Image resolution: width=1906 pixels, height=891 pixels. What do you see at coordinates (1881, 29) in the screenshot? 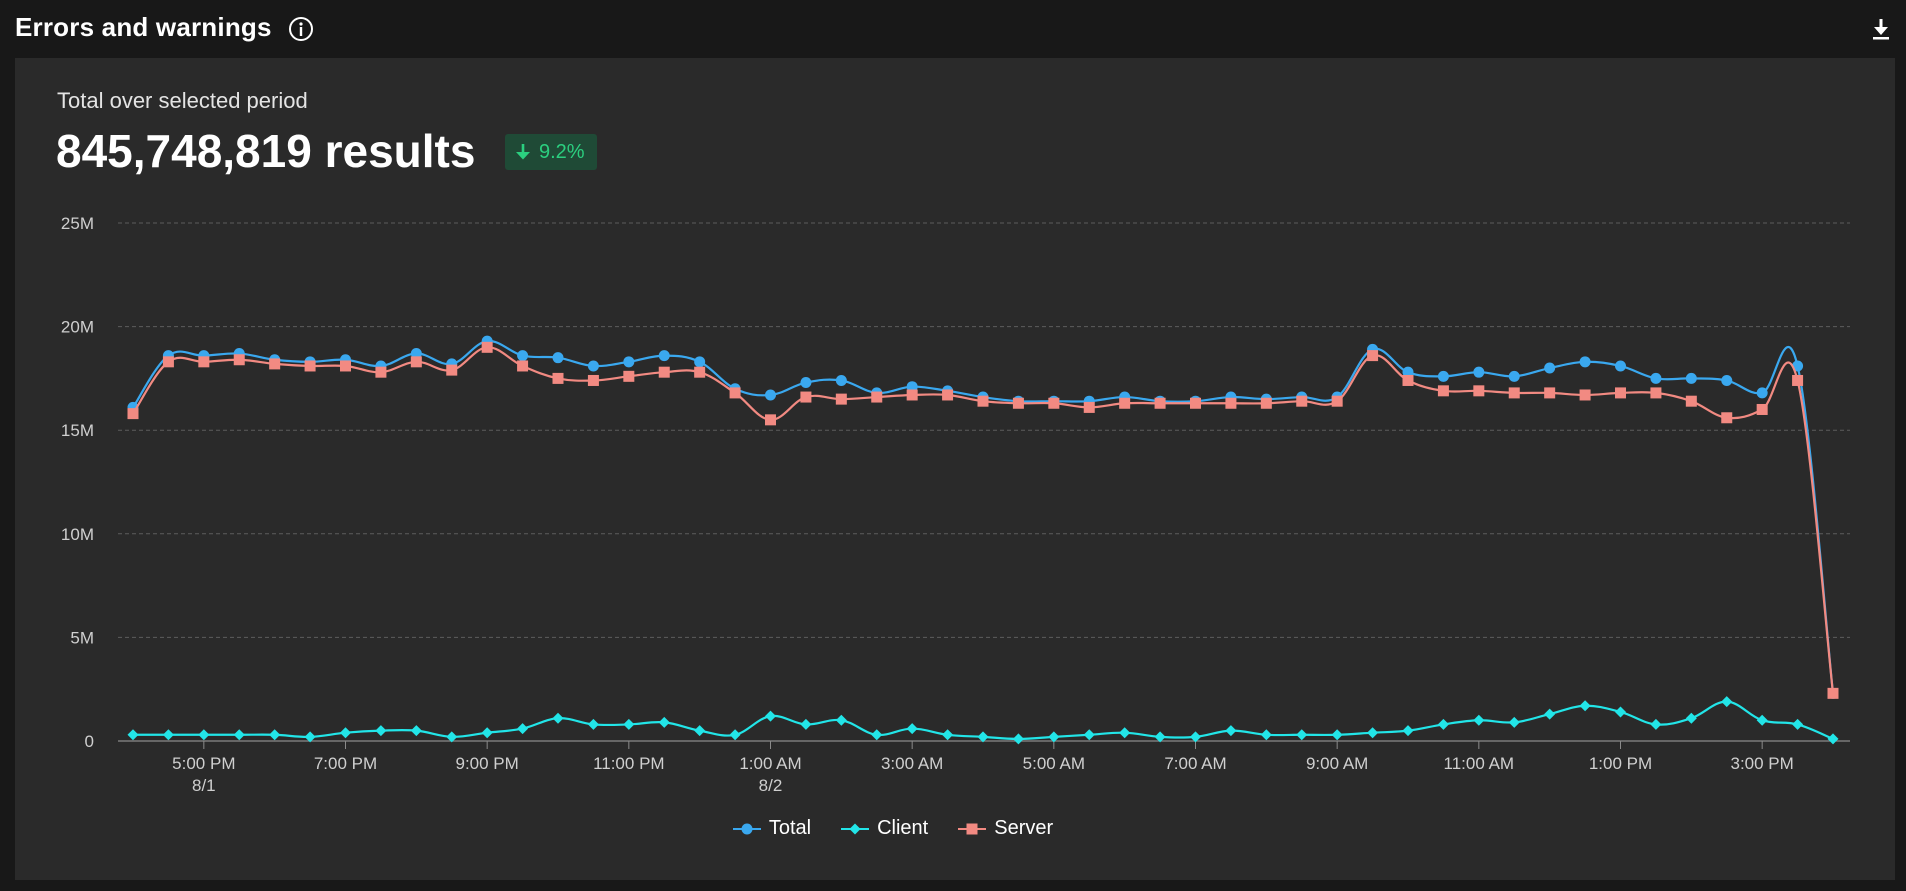
I see `download-icon` at bounding box center [1881, 29].